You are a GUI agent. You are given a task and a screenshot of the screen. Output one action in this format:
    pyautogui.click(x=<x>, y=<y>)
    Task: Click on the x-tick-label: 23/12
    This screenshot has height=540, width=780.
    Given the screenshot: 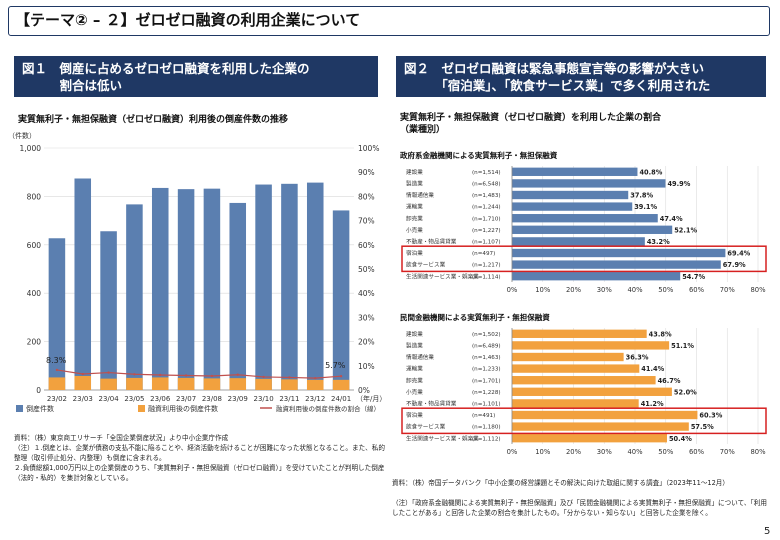 What is the action you would take?
    pyautogui.click(x=315, y=399)
    